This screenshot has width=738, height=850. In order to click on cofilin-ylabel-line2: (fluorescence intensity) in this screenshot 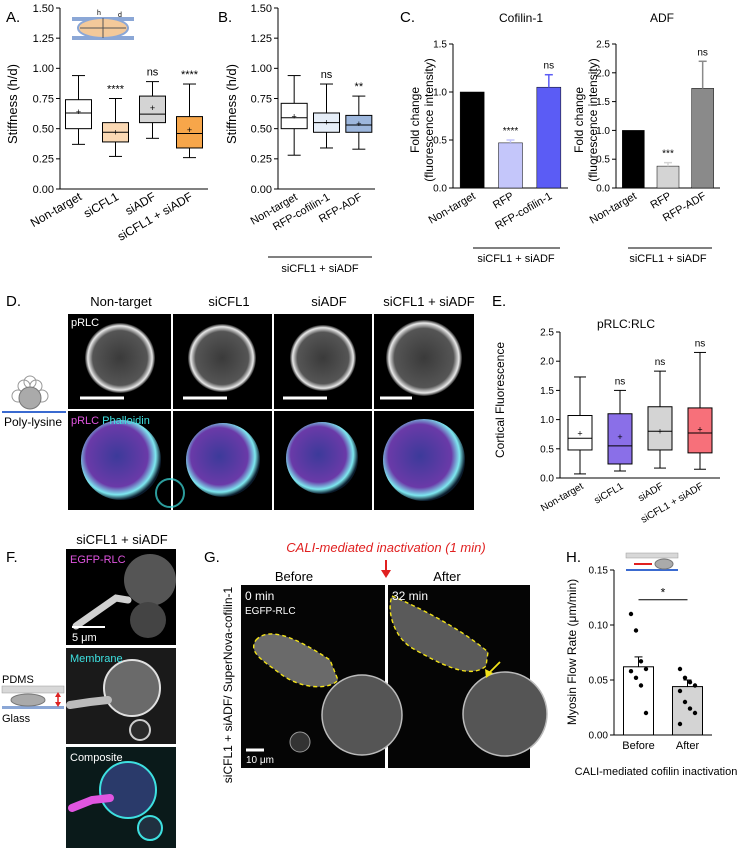, I will do `click(429, 119)`.